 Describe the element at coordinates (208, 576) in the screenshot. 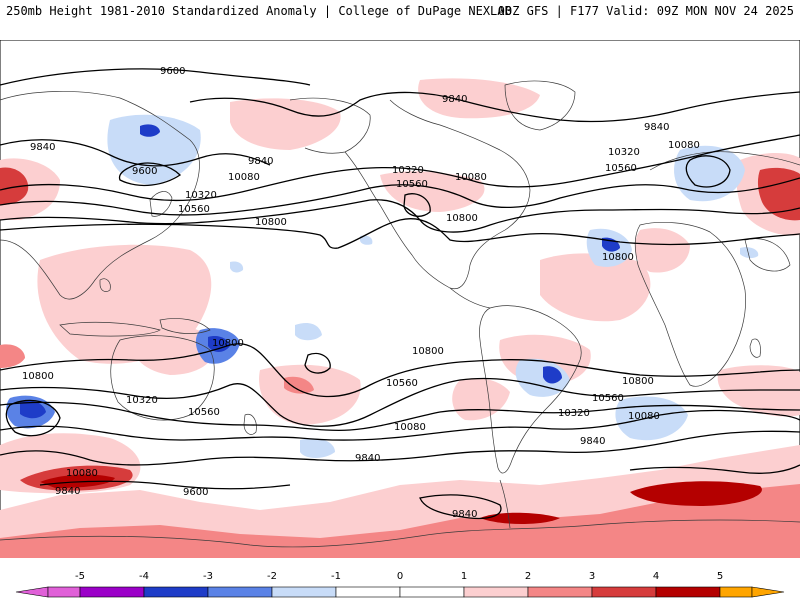

I see `colorbar-tick: -3` at that location.